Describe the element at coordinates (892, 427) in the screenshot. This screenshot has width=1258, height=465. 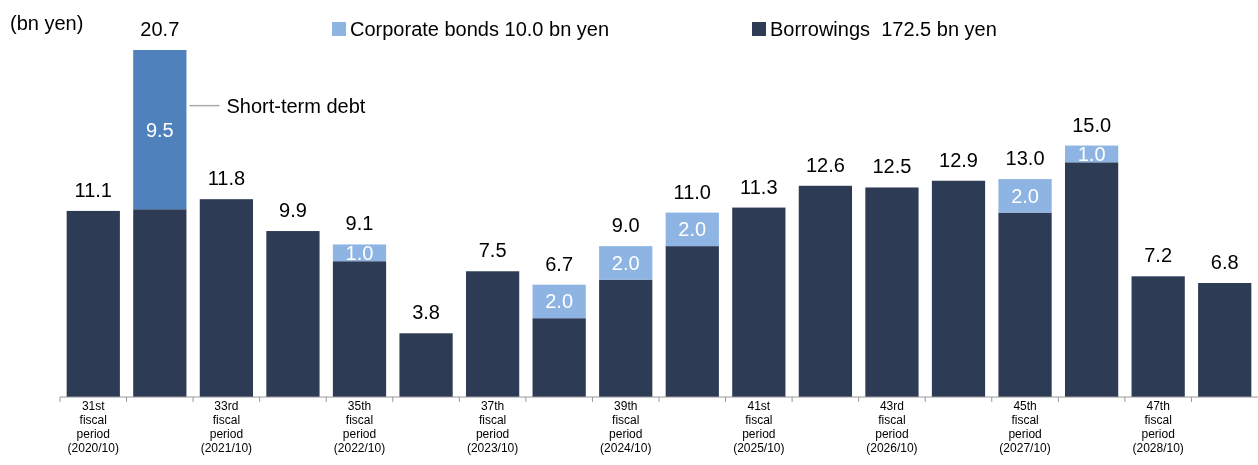
I see `x-tick-label: 43rd fiscal period (2026/10)` at that location.